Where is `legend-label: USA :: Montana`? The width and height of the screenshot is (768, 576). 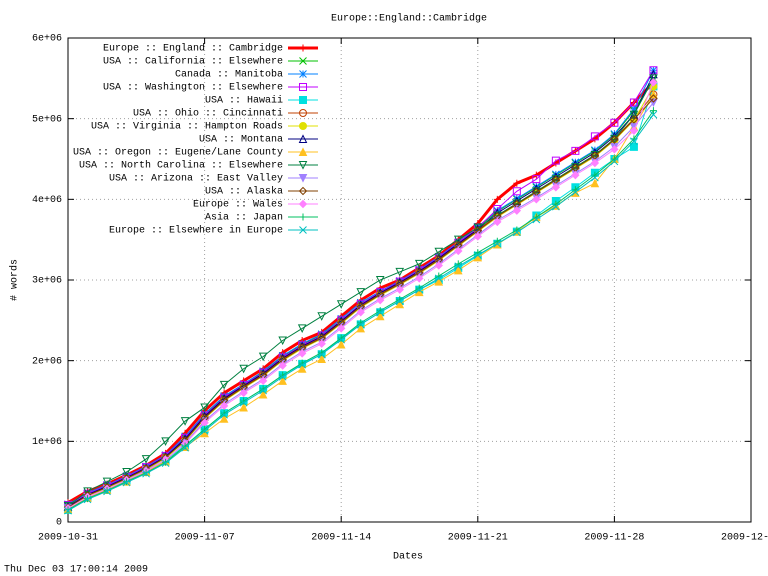
legend-label: USA :: Montana is located at coordinates (241, 140).